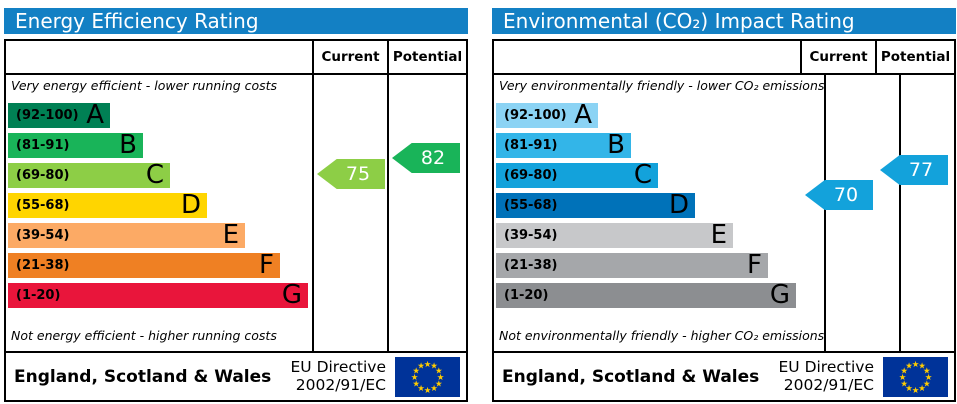 The image size is (957, 404). Describe the element at coordinates (647, 57) in the screenshot. I see `header-blank-cell` at that location.